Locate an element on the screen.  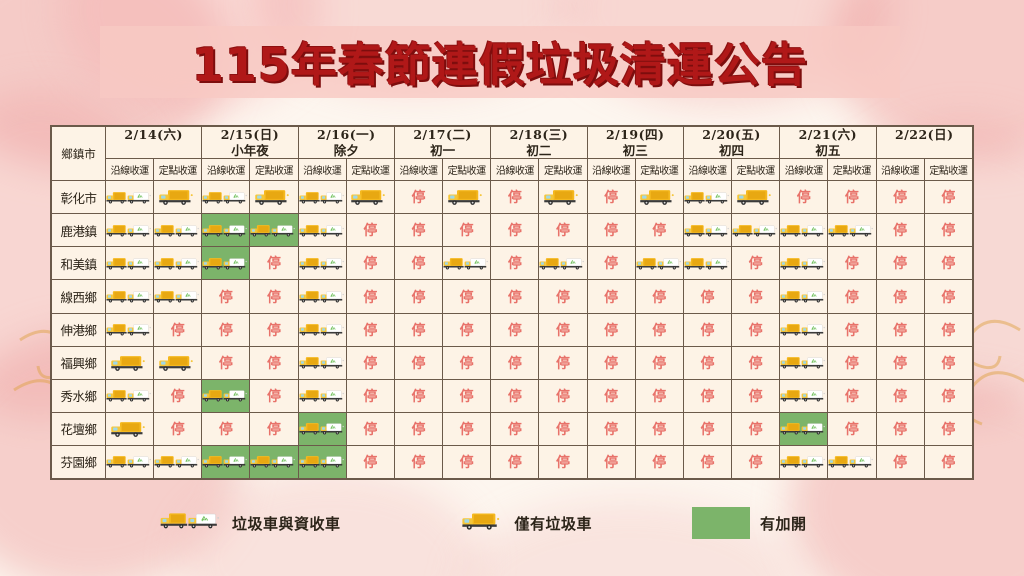
collection-type-header-2-2: 定點收運 is located at coordinates (274, 170).